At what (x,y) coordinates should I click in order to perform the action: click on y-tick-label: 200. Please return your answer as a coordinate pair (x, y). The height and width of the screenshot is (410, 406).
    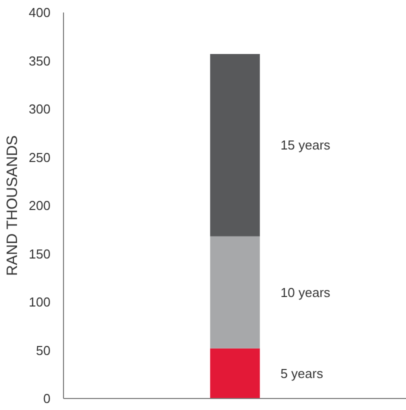
    Looking at the image, I should click on (39, 205).